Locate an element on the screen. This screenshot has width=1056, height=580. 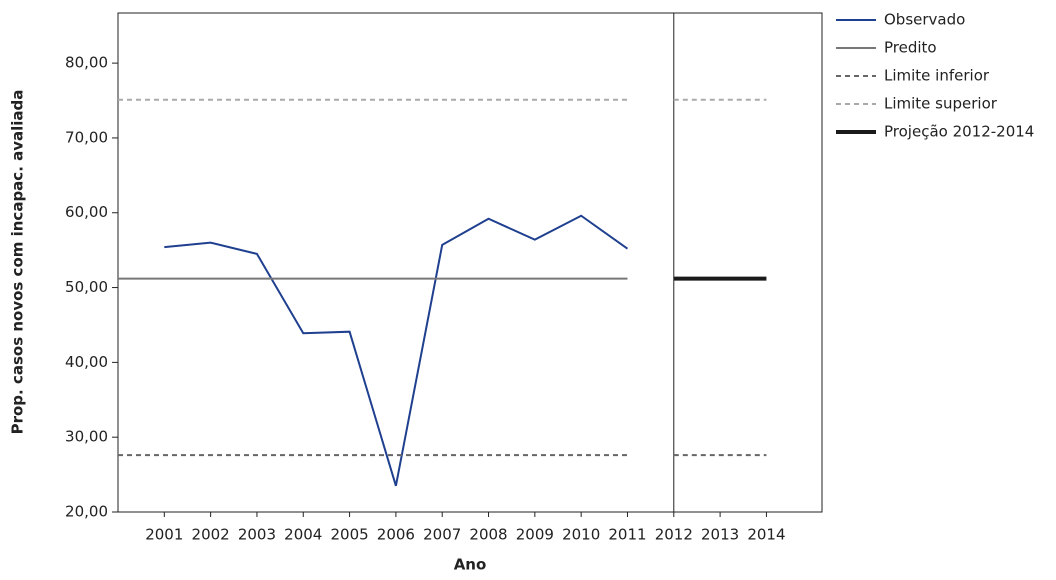
y-axis-label: Prop. casos novos com incapac. avaliada is located at coordinates (18, 262).